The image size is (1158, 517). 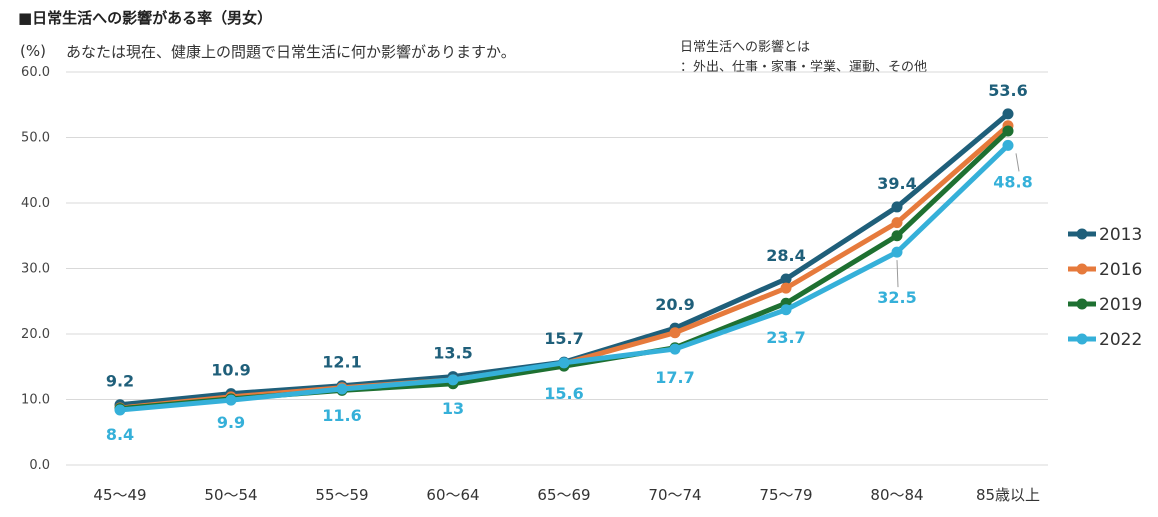 What do you see at coordinates (120, 434) in the screenshot?
I see `data-label-2022: 8.4` at bounding box center [120, 434].